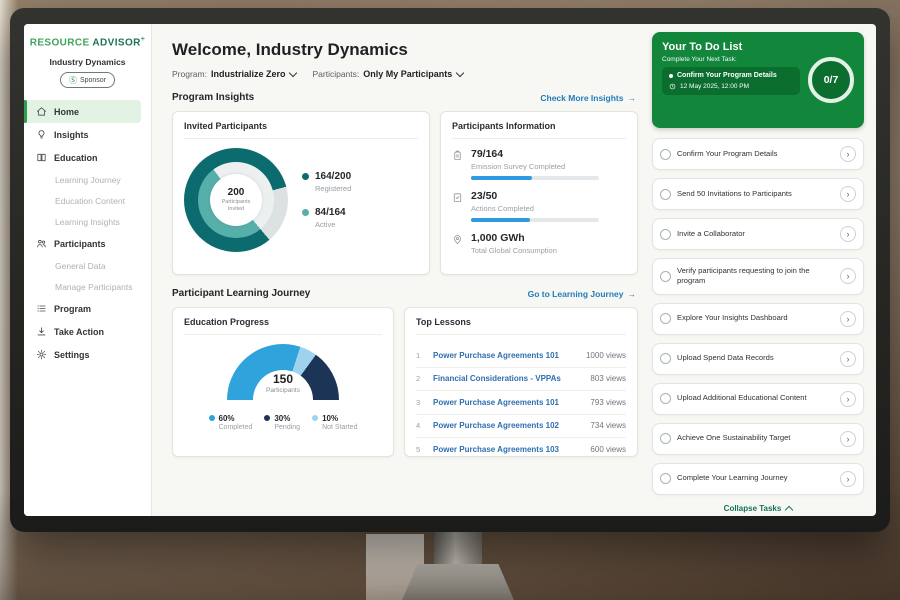  What do you see at coordinates (93, 80) in the screenshot?
I see `sponsor-badge-label: Sponsor` at bounding box center [93, 80].